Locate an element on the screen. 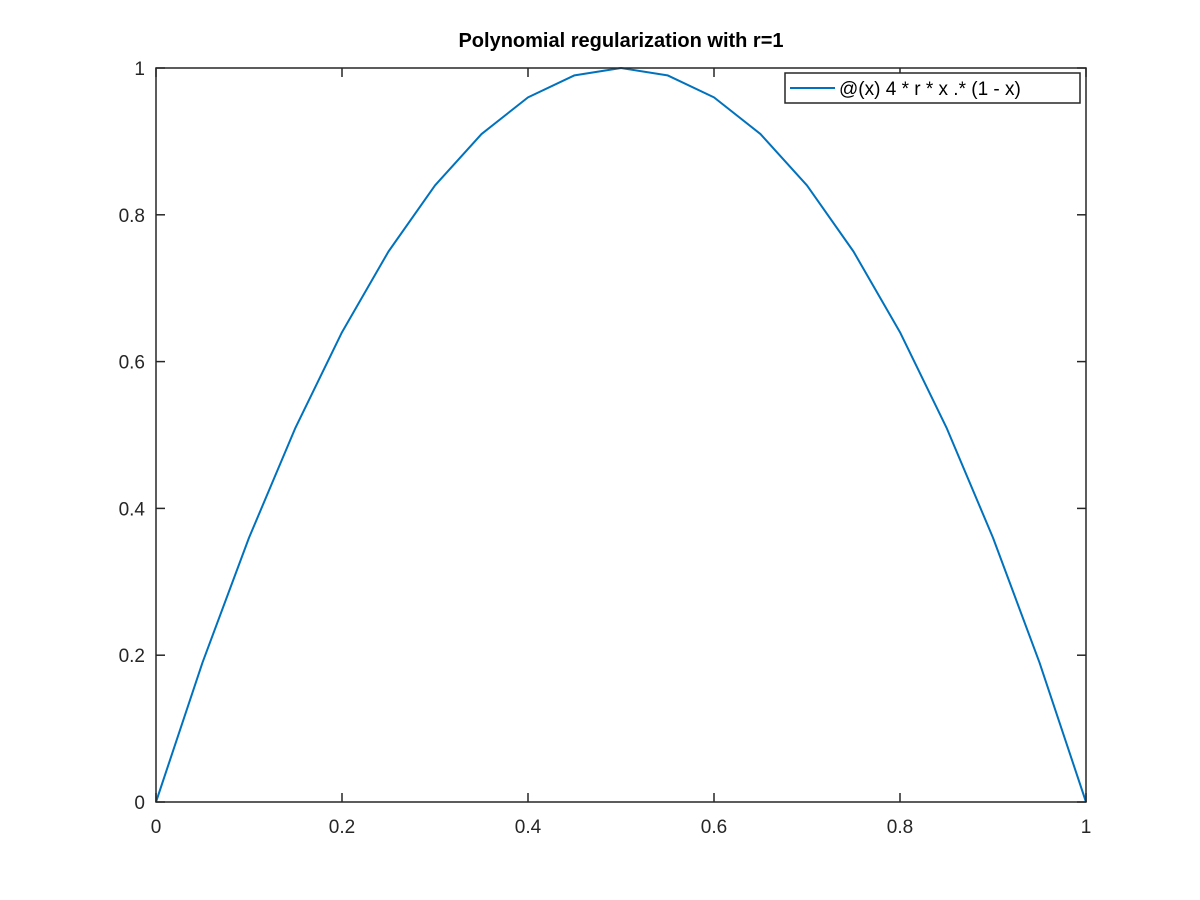 The width and height of the screenshot is (1200, 900). x-tick-label: 0.2 is located at coordinates (342, 827).